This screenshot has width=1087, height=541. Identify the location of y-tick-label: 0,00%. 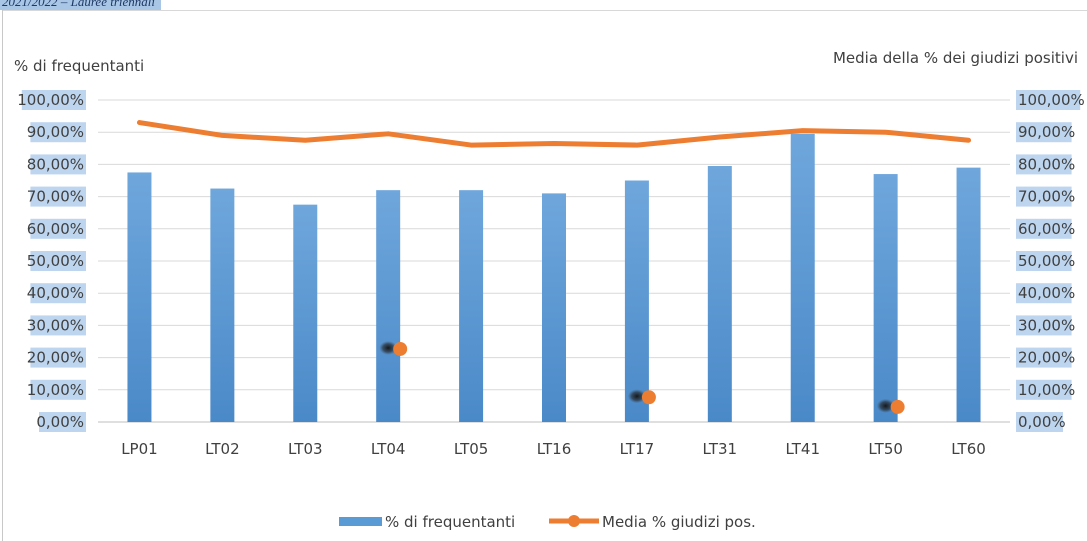
(60, 422).